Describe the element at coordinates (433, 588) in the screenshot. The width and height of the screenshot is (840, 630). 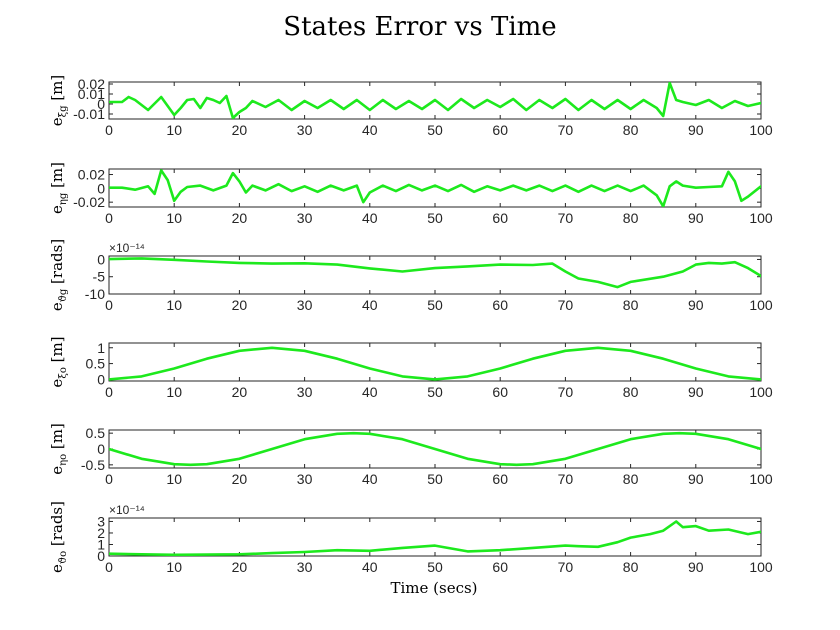
I see `x-axis-label: Time (secs)` at that location.